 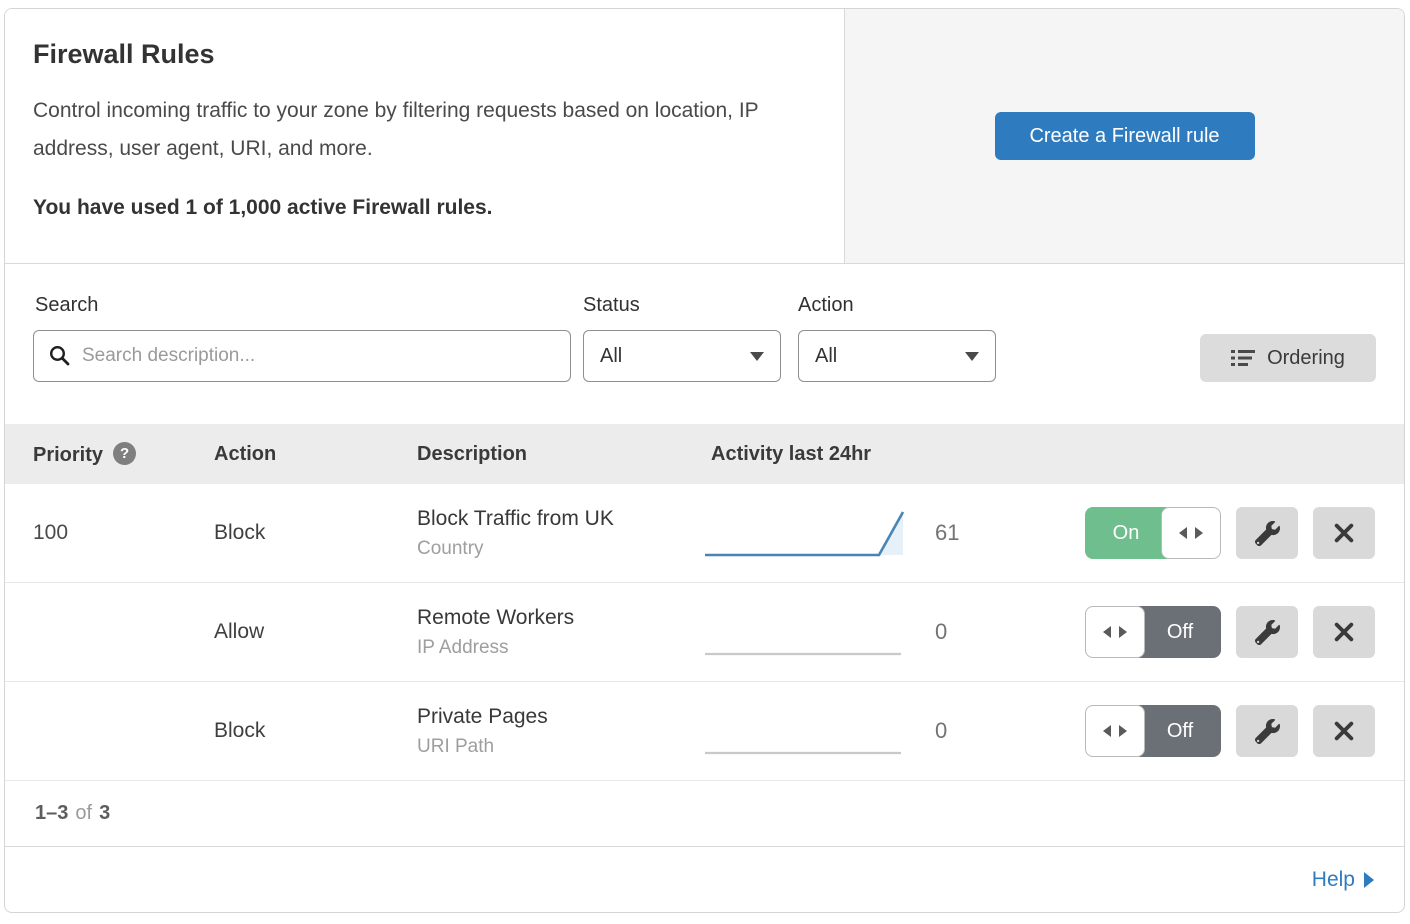 What do you see at coordinates (897, 356) in the screenshot?
I see `action-select: All` at bounding box center [897, 356].